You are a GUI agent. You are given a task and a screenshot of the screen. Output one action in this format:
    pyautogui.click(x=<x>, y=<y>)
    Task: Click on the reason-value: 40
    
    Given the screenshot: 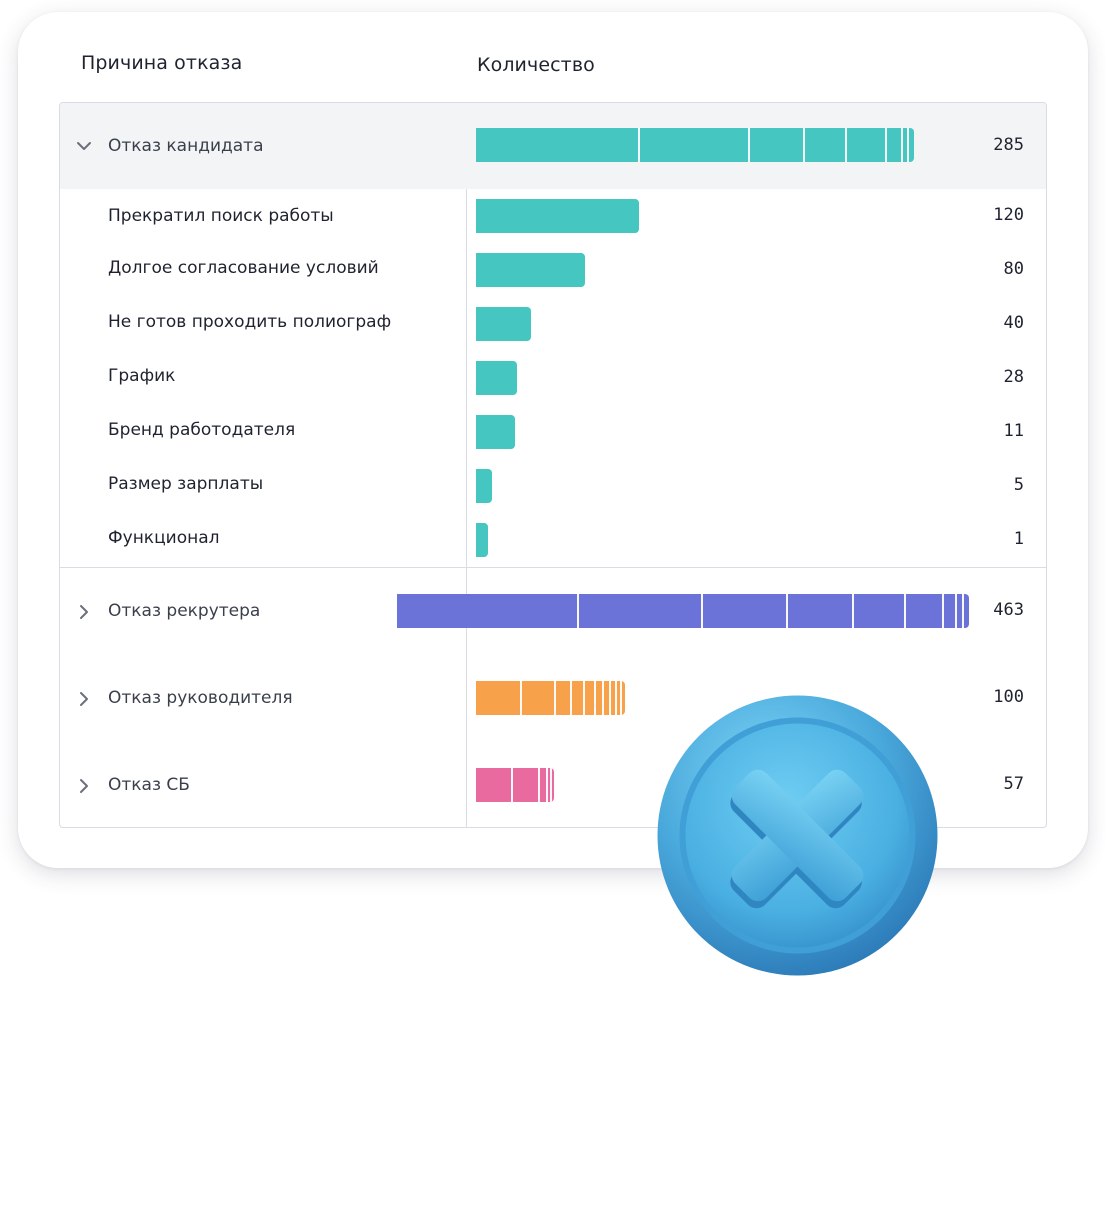 What is the action you would take?
    pyautogui.click(x=1013, y=323)
    